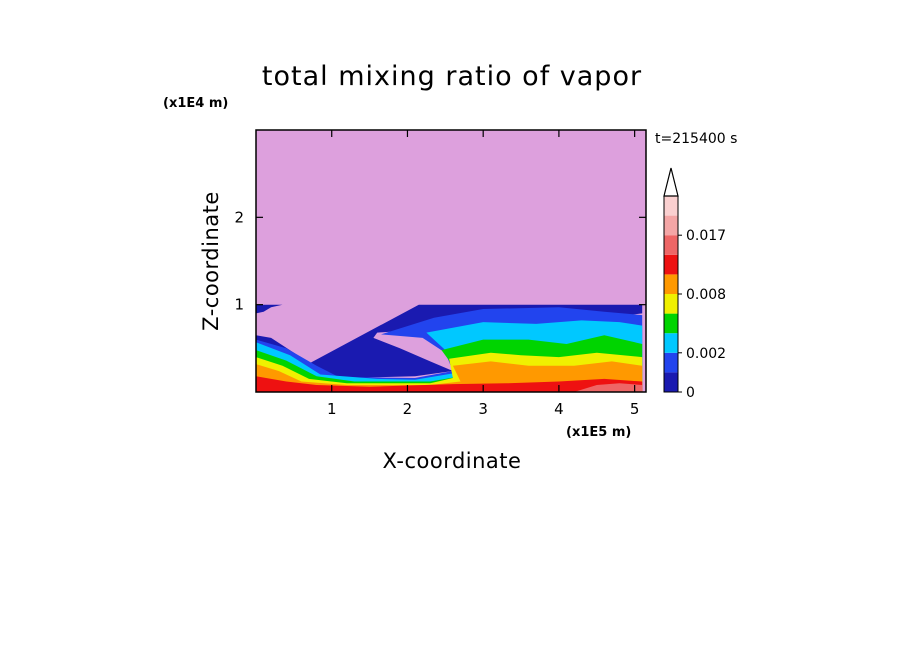 Image resolution: width=904 pixels, height=658 pixels. What do you see at coordinates (452, 76) in the screenshot?
I see `chart-title: total mixing ratio of vapor` at bounding box center [452, 76].